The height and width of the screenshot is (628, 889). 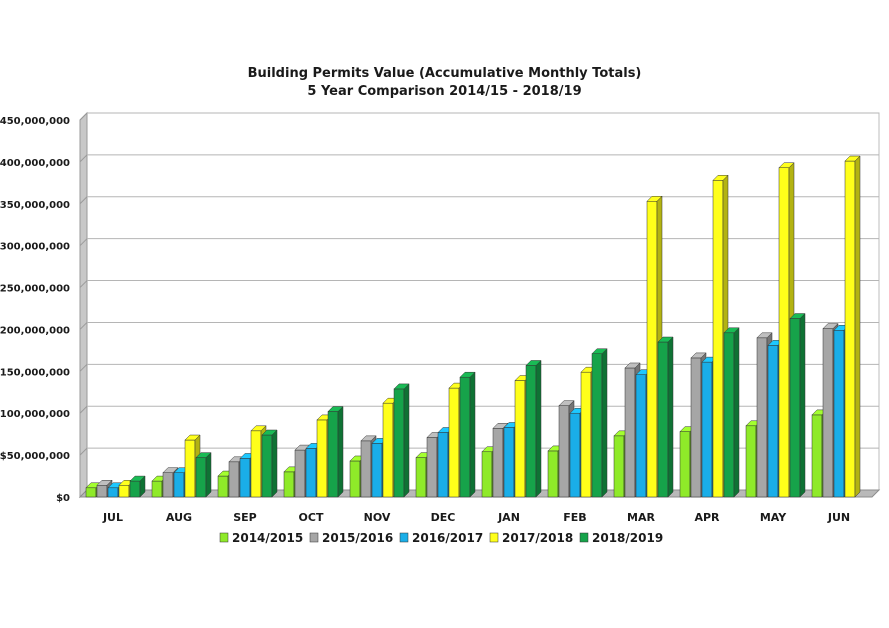 What do you see at coordinates (311, 517) in the screenshot?
I see `x-tick-label: OCT` at bounding box center [311, 517].